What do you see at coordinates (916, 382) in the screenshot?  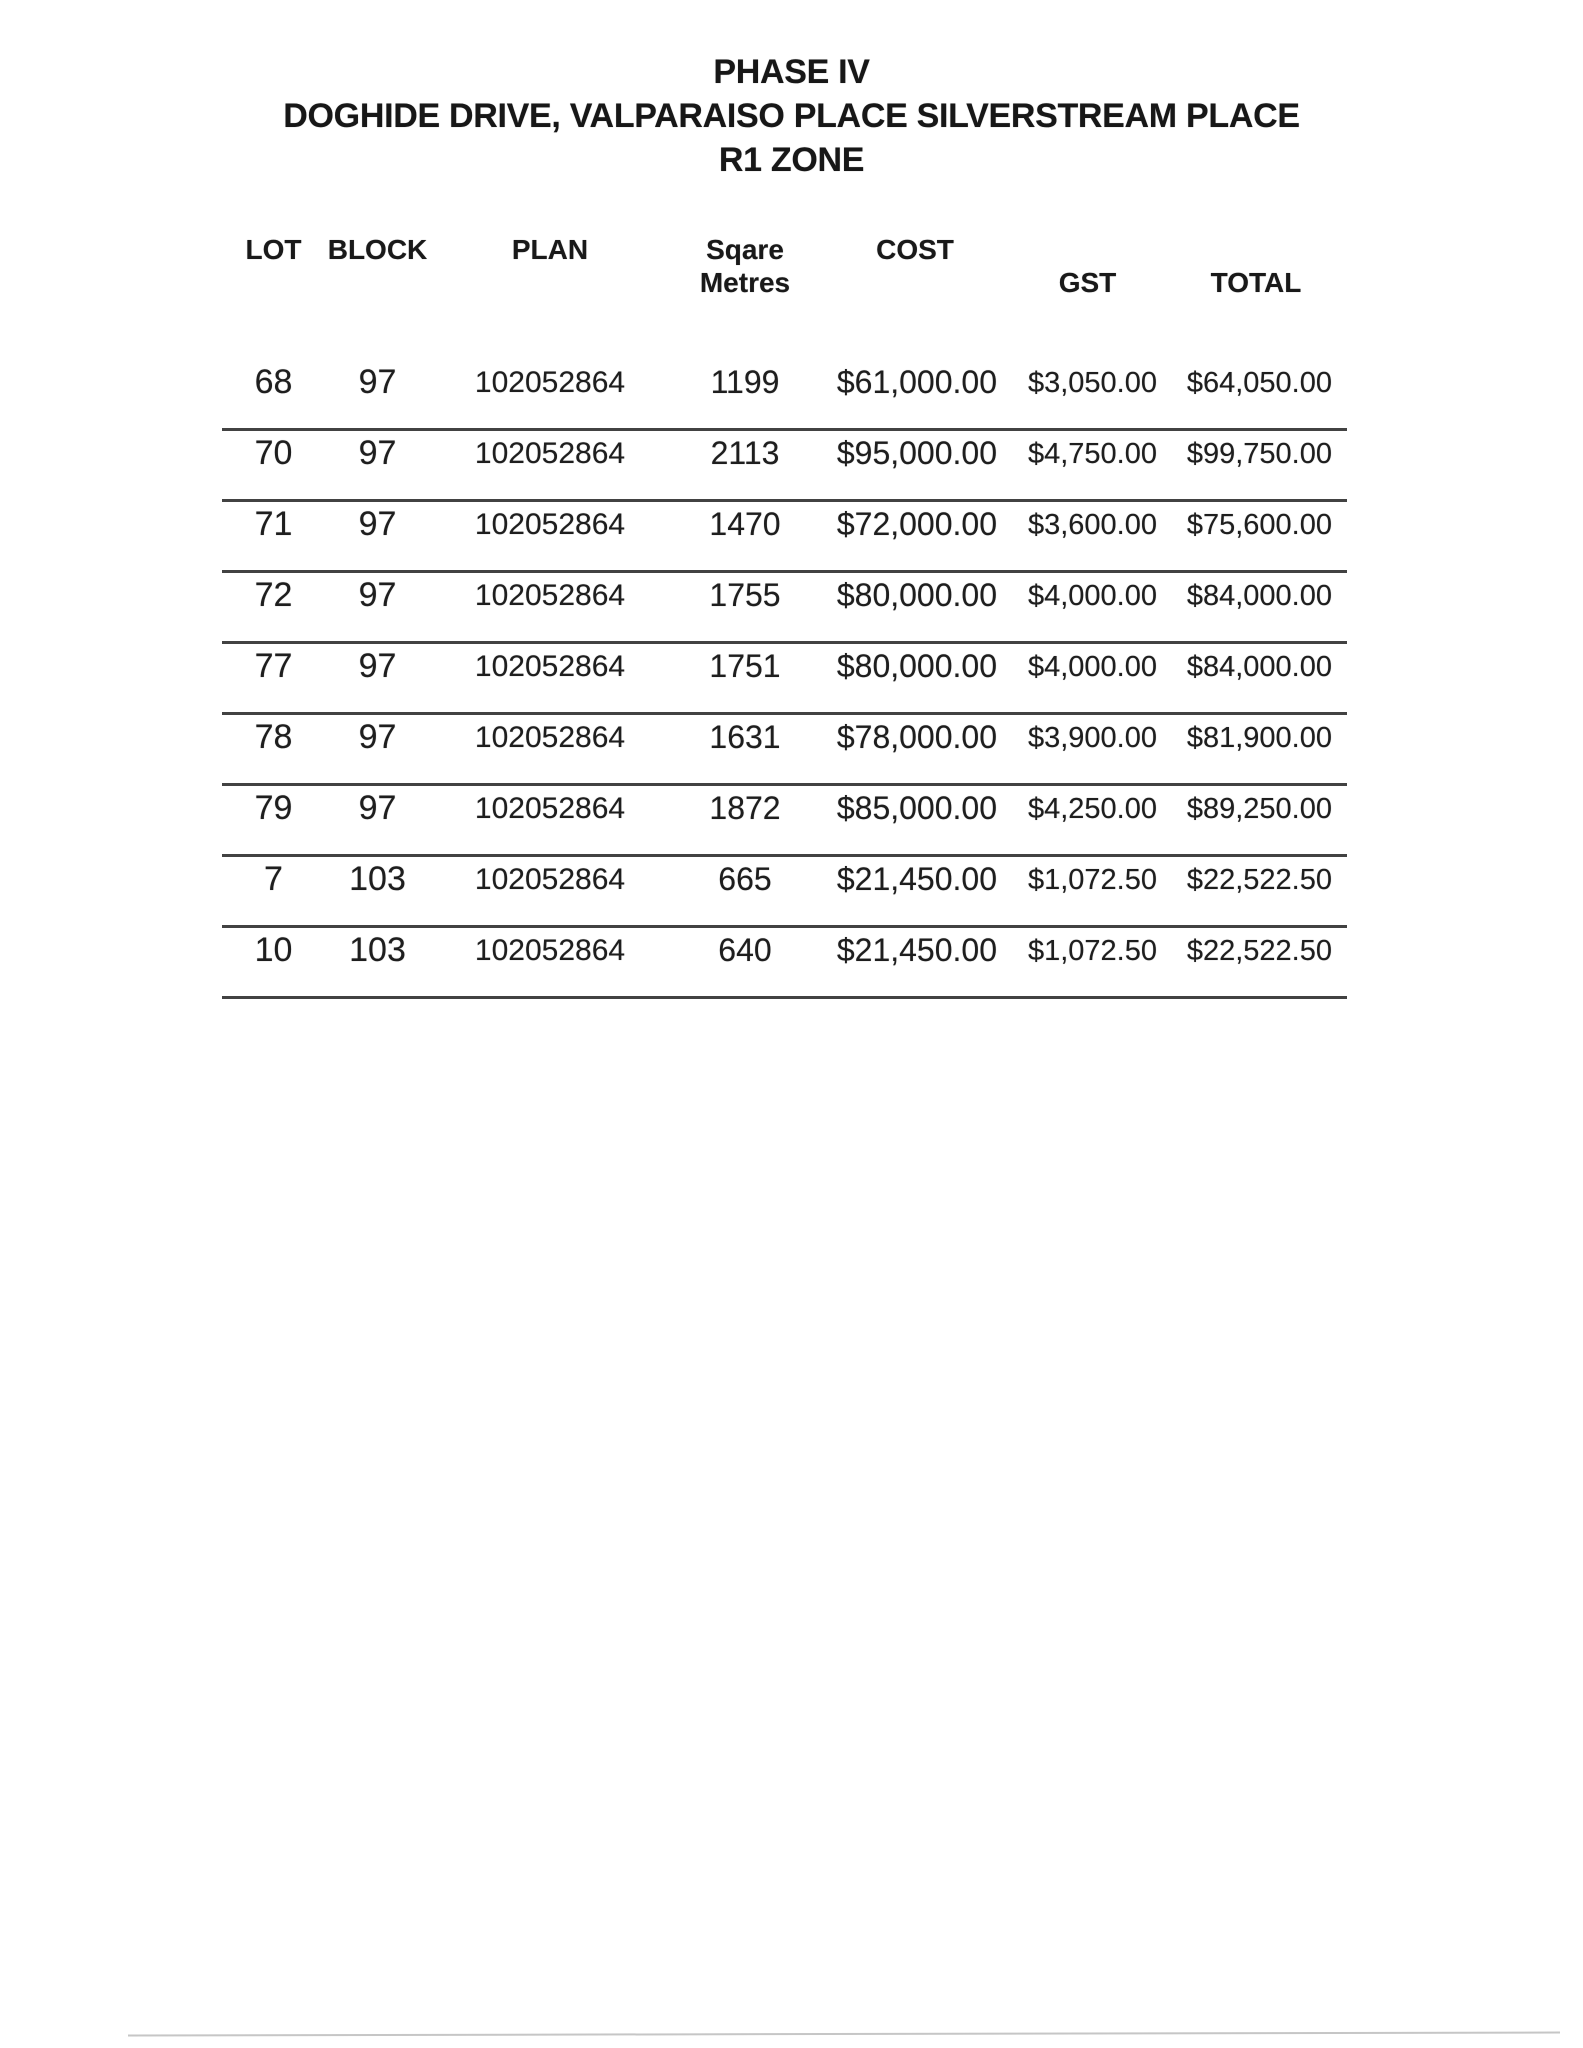 I see `cell-cost: $61,000.00` at bounding box center [916, 382].